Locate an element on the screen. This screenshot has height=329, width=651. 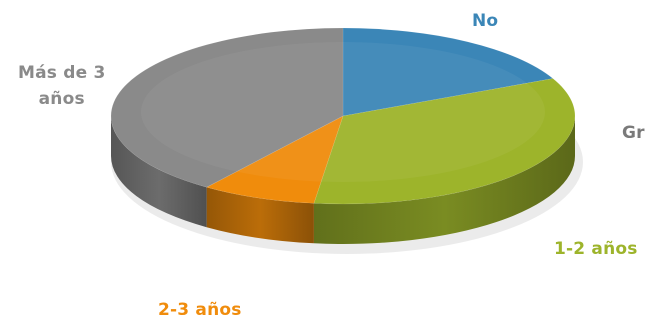
slice-label-mas-line2: años is located at coordinates (61, 99).